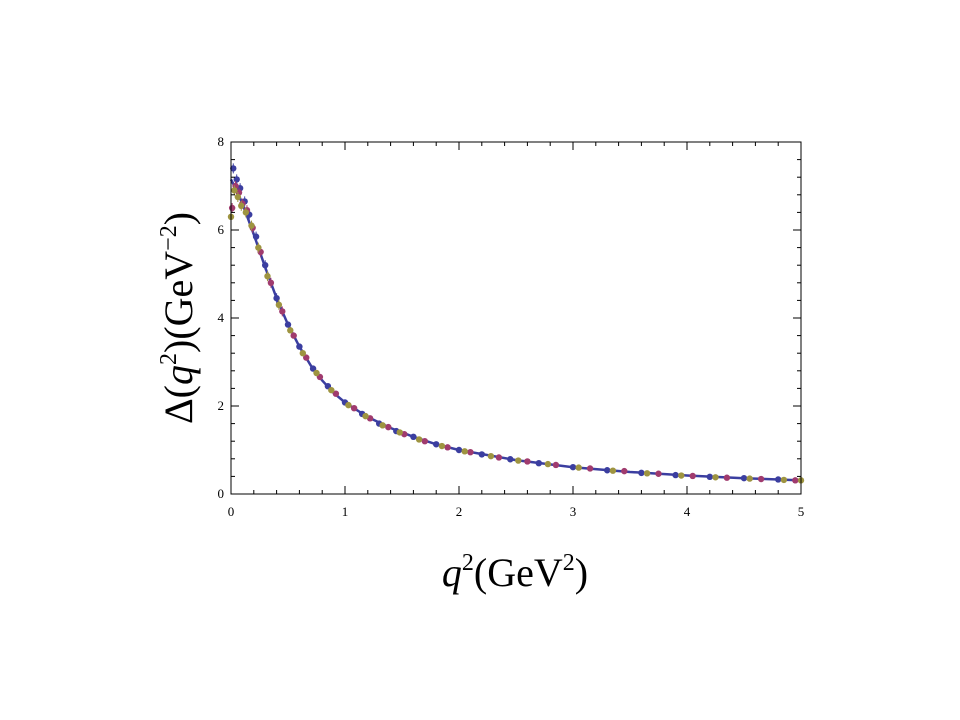 This screenshot has height=720, width=960. What do you see at coordinates (221, 405) in the screenshot?
I see `y-tick-label: 2` at bounding box center [221, 405].